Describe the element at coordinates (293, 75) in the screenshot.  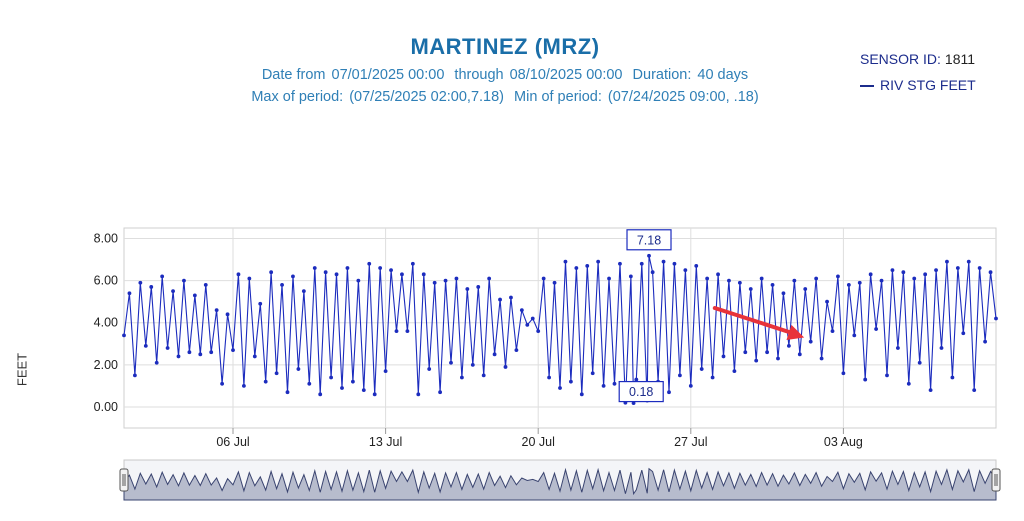
I see `date-from-label: Date from` at that location.